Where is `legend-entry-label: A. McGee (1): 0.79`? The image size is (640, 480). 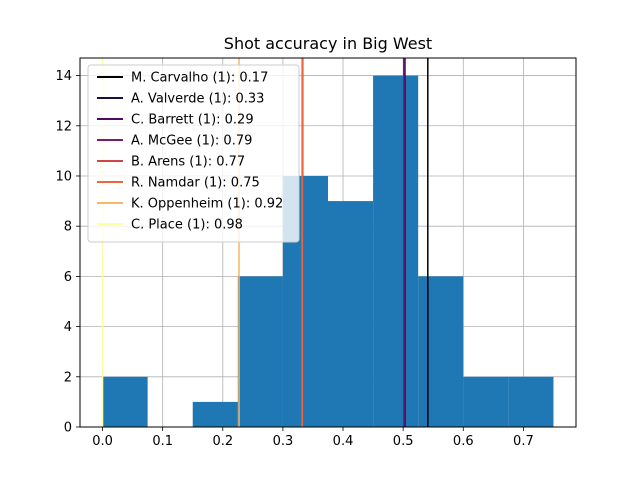 legend-entry-label: A. McGee (1): 0.79 is located at coordinates (191, 141).